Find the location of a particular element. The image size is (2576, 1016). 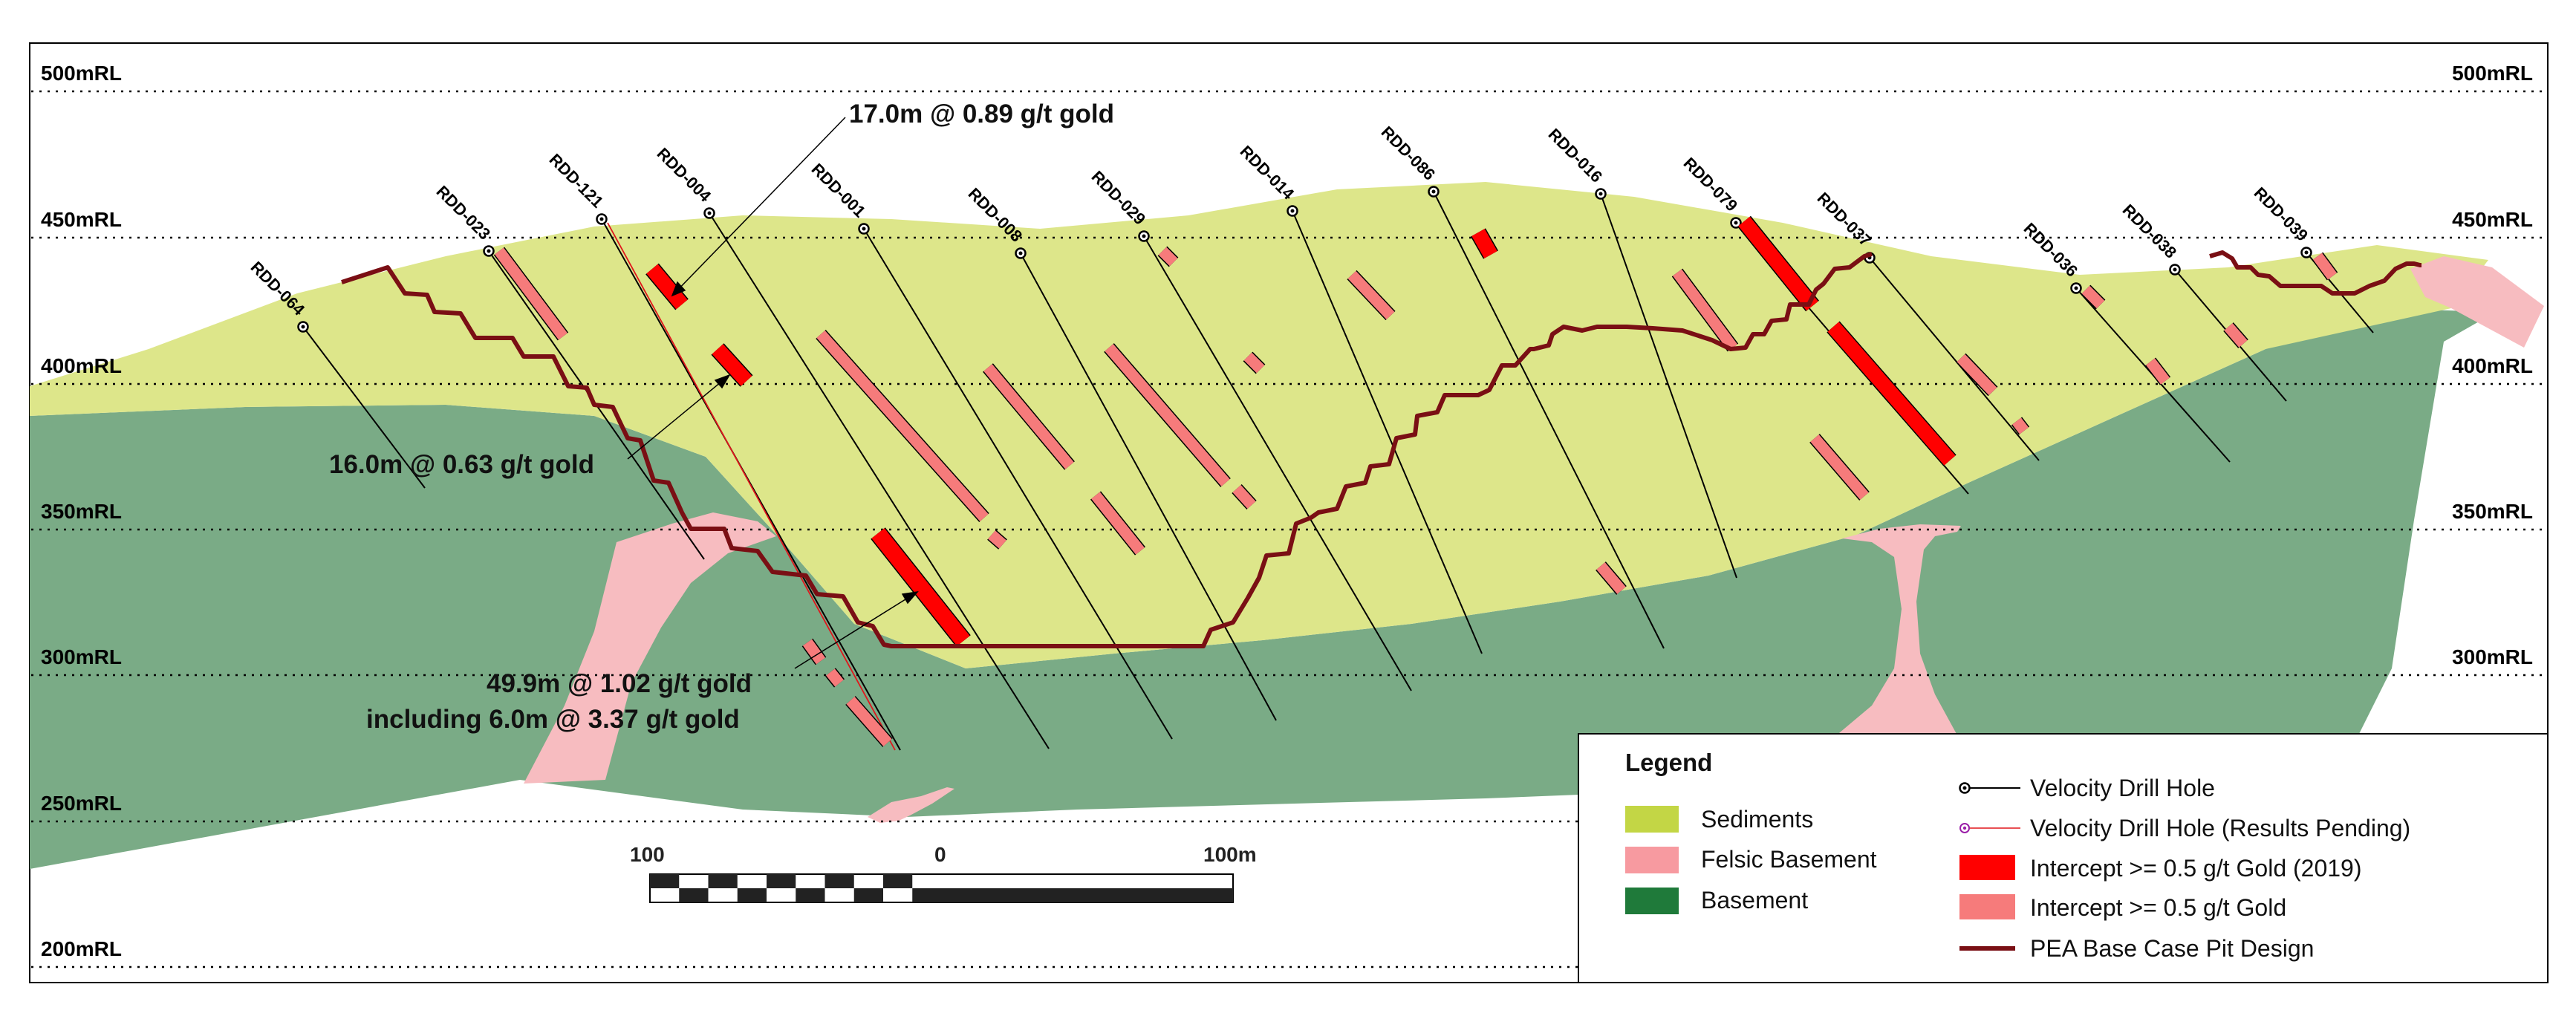

rl-label-left: 250mRL is located at coordinates (81, 804).